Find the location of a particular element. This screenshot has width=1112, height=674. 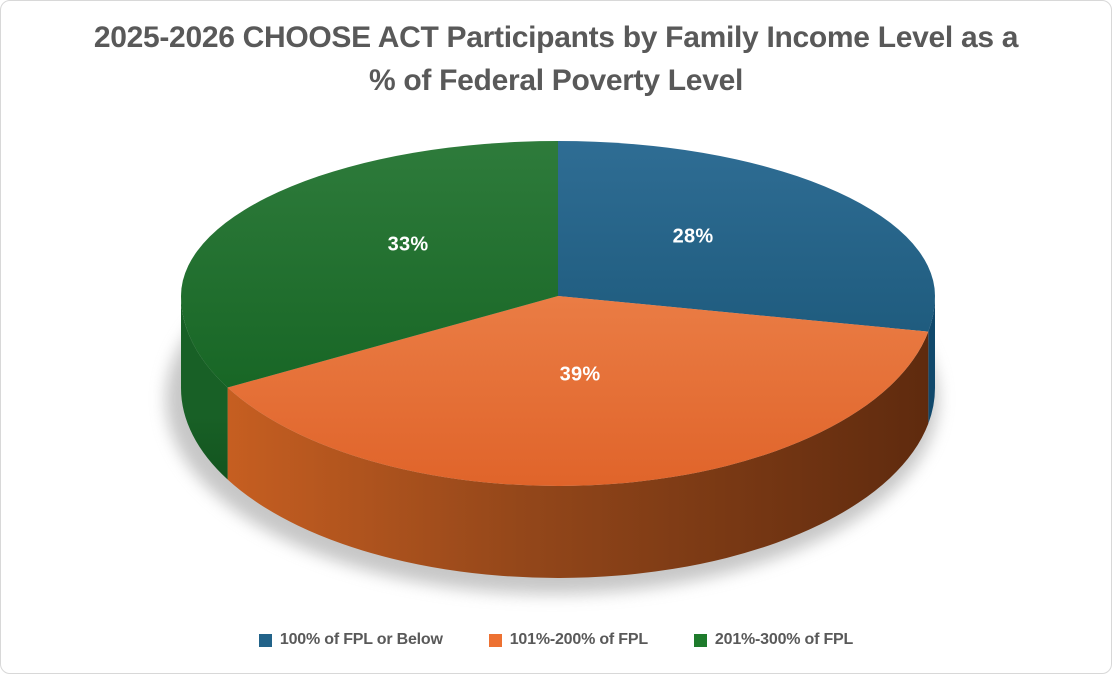

data-label-slice-2: 39% is located at coordinates (580, 374).